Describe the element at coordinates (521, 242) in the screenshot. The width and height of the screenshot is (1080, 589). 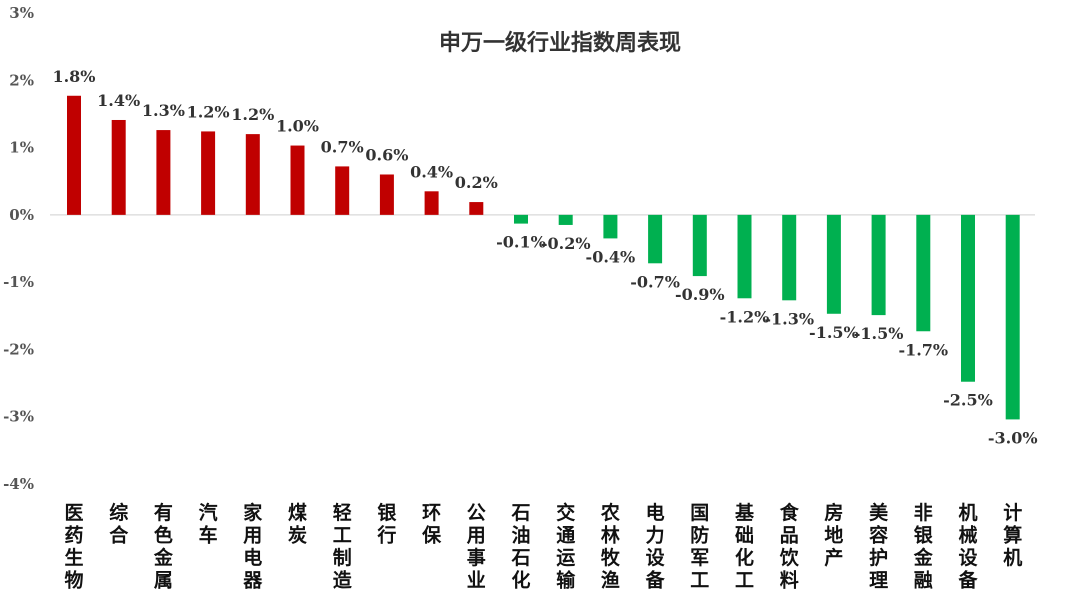
I see `data-label: -0.1%` at that location.